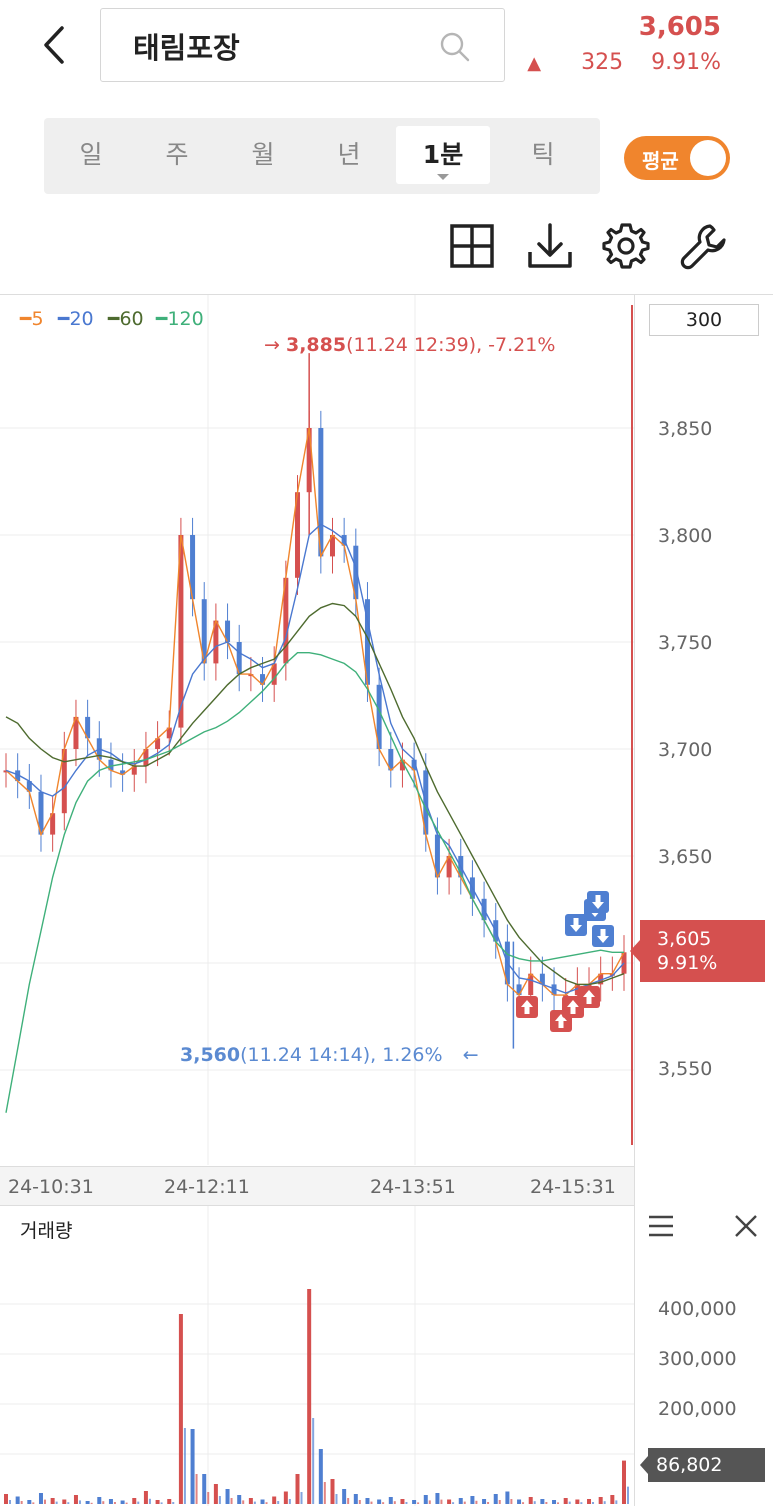 Image resolution: width=773 pixels, height=1507 pixels. Describe the element at coordinates (302, 45) in the screenshot. I see `stock-search-box: 태림포장` at that location.